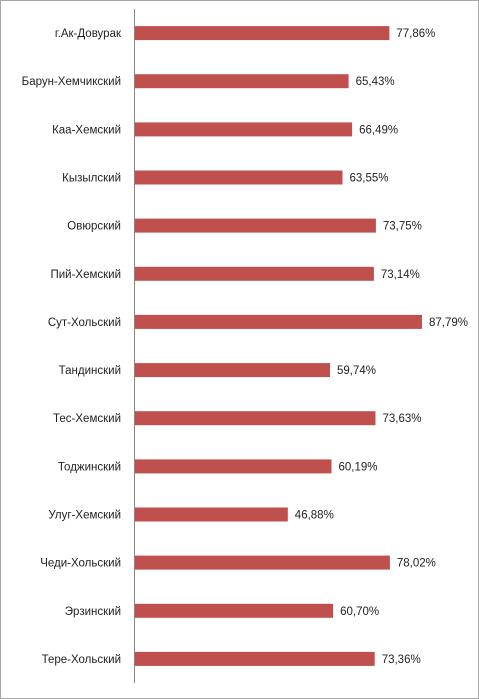  Describe the element at coordinates (80, 564) in the screenshot. I see `category-label: Чеди-Хольский` at that location.